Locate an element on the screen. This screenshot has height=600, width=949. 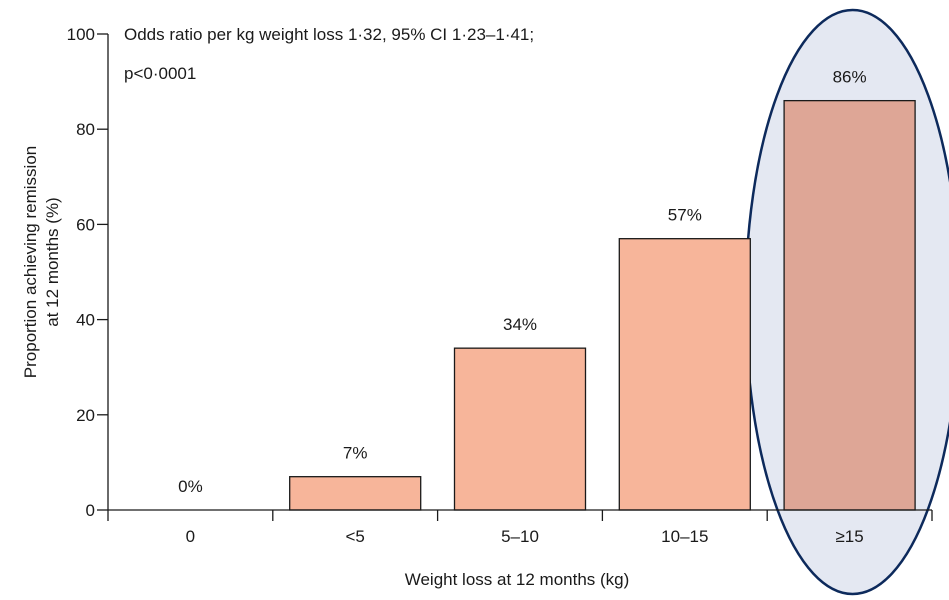
y-tick-label-5: 100 is located at coordinates (81, 34).